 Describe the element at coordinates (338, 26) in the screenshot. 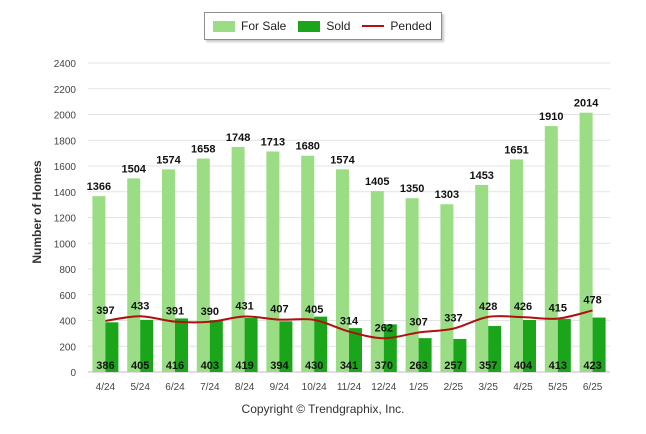

I see `legend-label-sold: Sold` at that location.